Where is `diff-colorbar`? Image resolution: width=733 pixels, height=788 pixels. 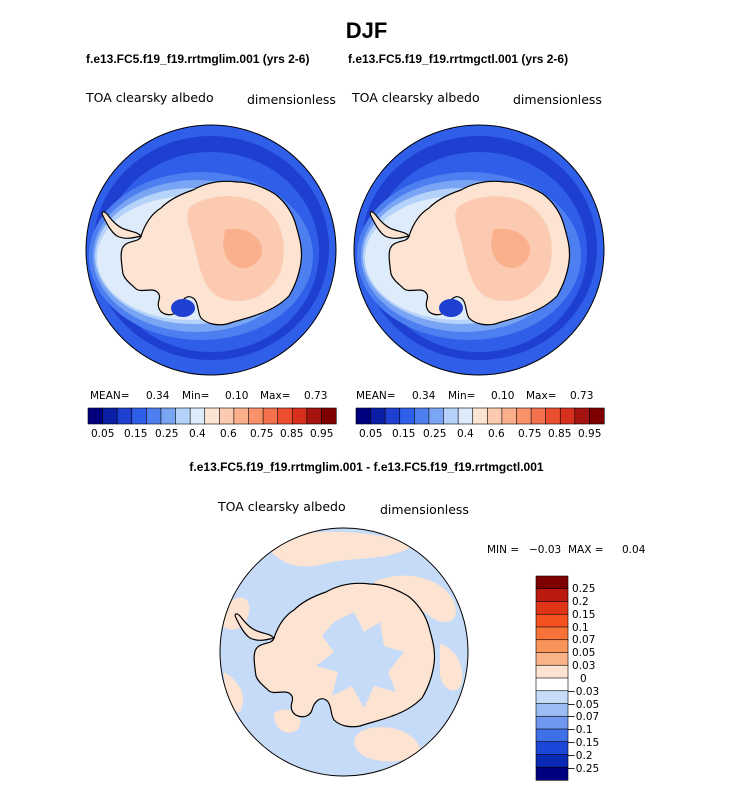 diff-colorbar is located at coordinates (552, 678).